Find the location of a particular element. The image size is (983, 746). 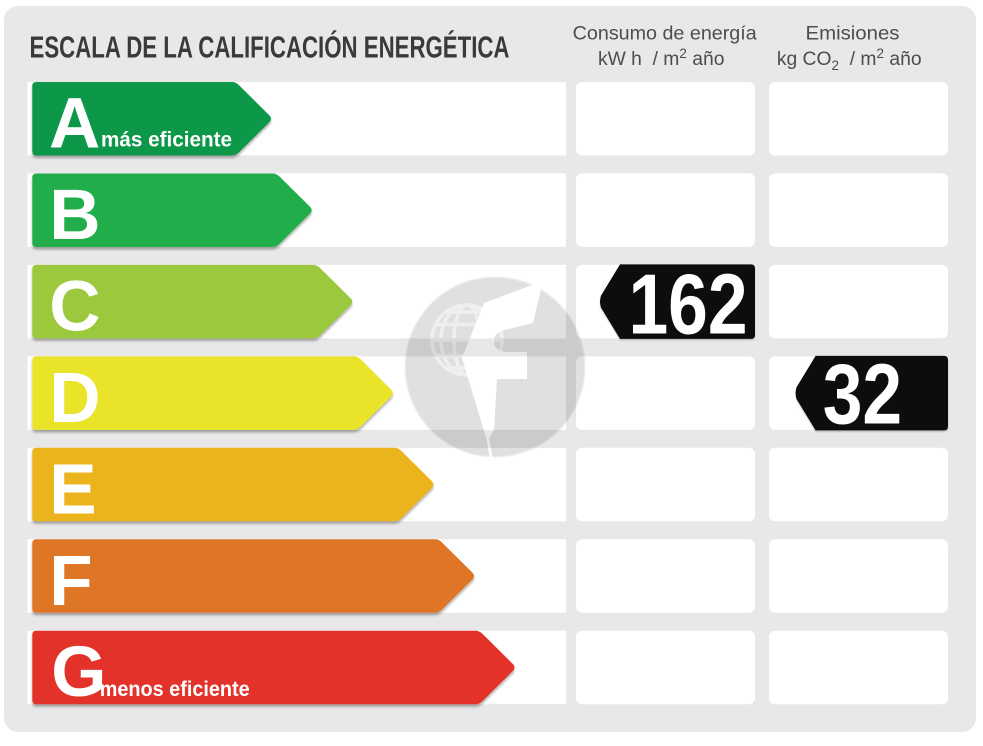

svg-text: A is located at coordinates (74, 124).